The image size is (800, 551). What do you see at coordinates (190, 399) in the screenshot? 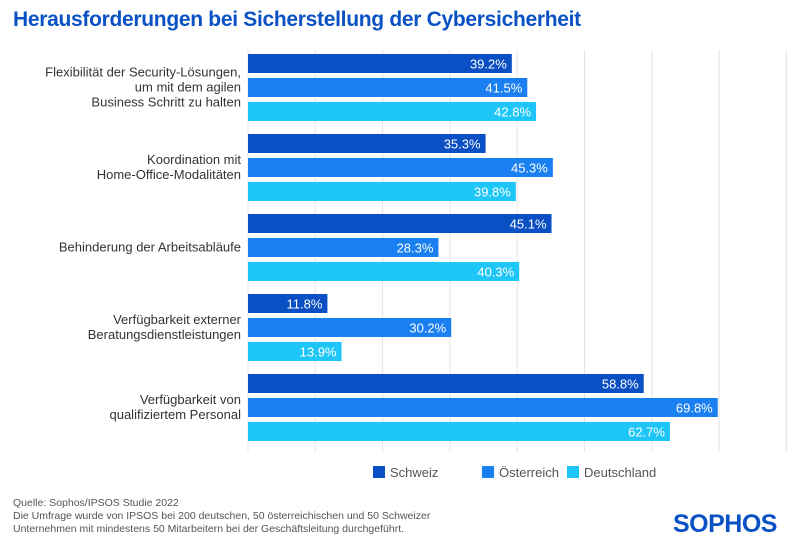
I see `category-label: Verfügbarkeit von` at bounding box center [190, 399].